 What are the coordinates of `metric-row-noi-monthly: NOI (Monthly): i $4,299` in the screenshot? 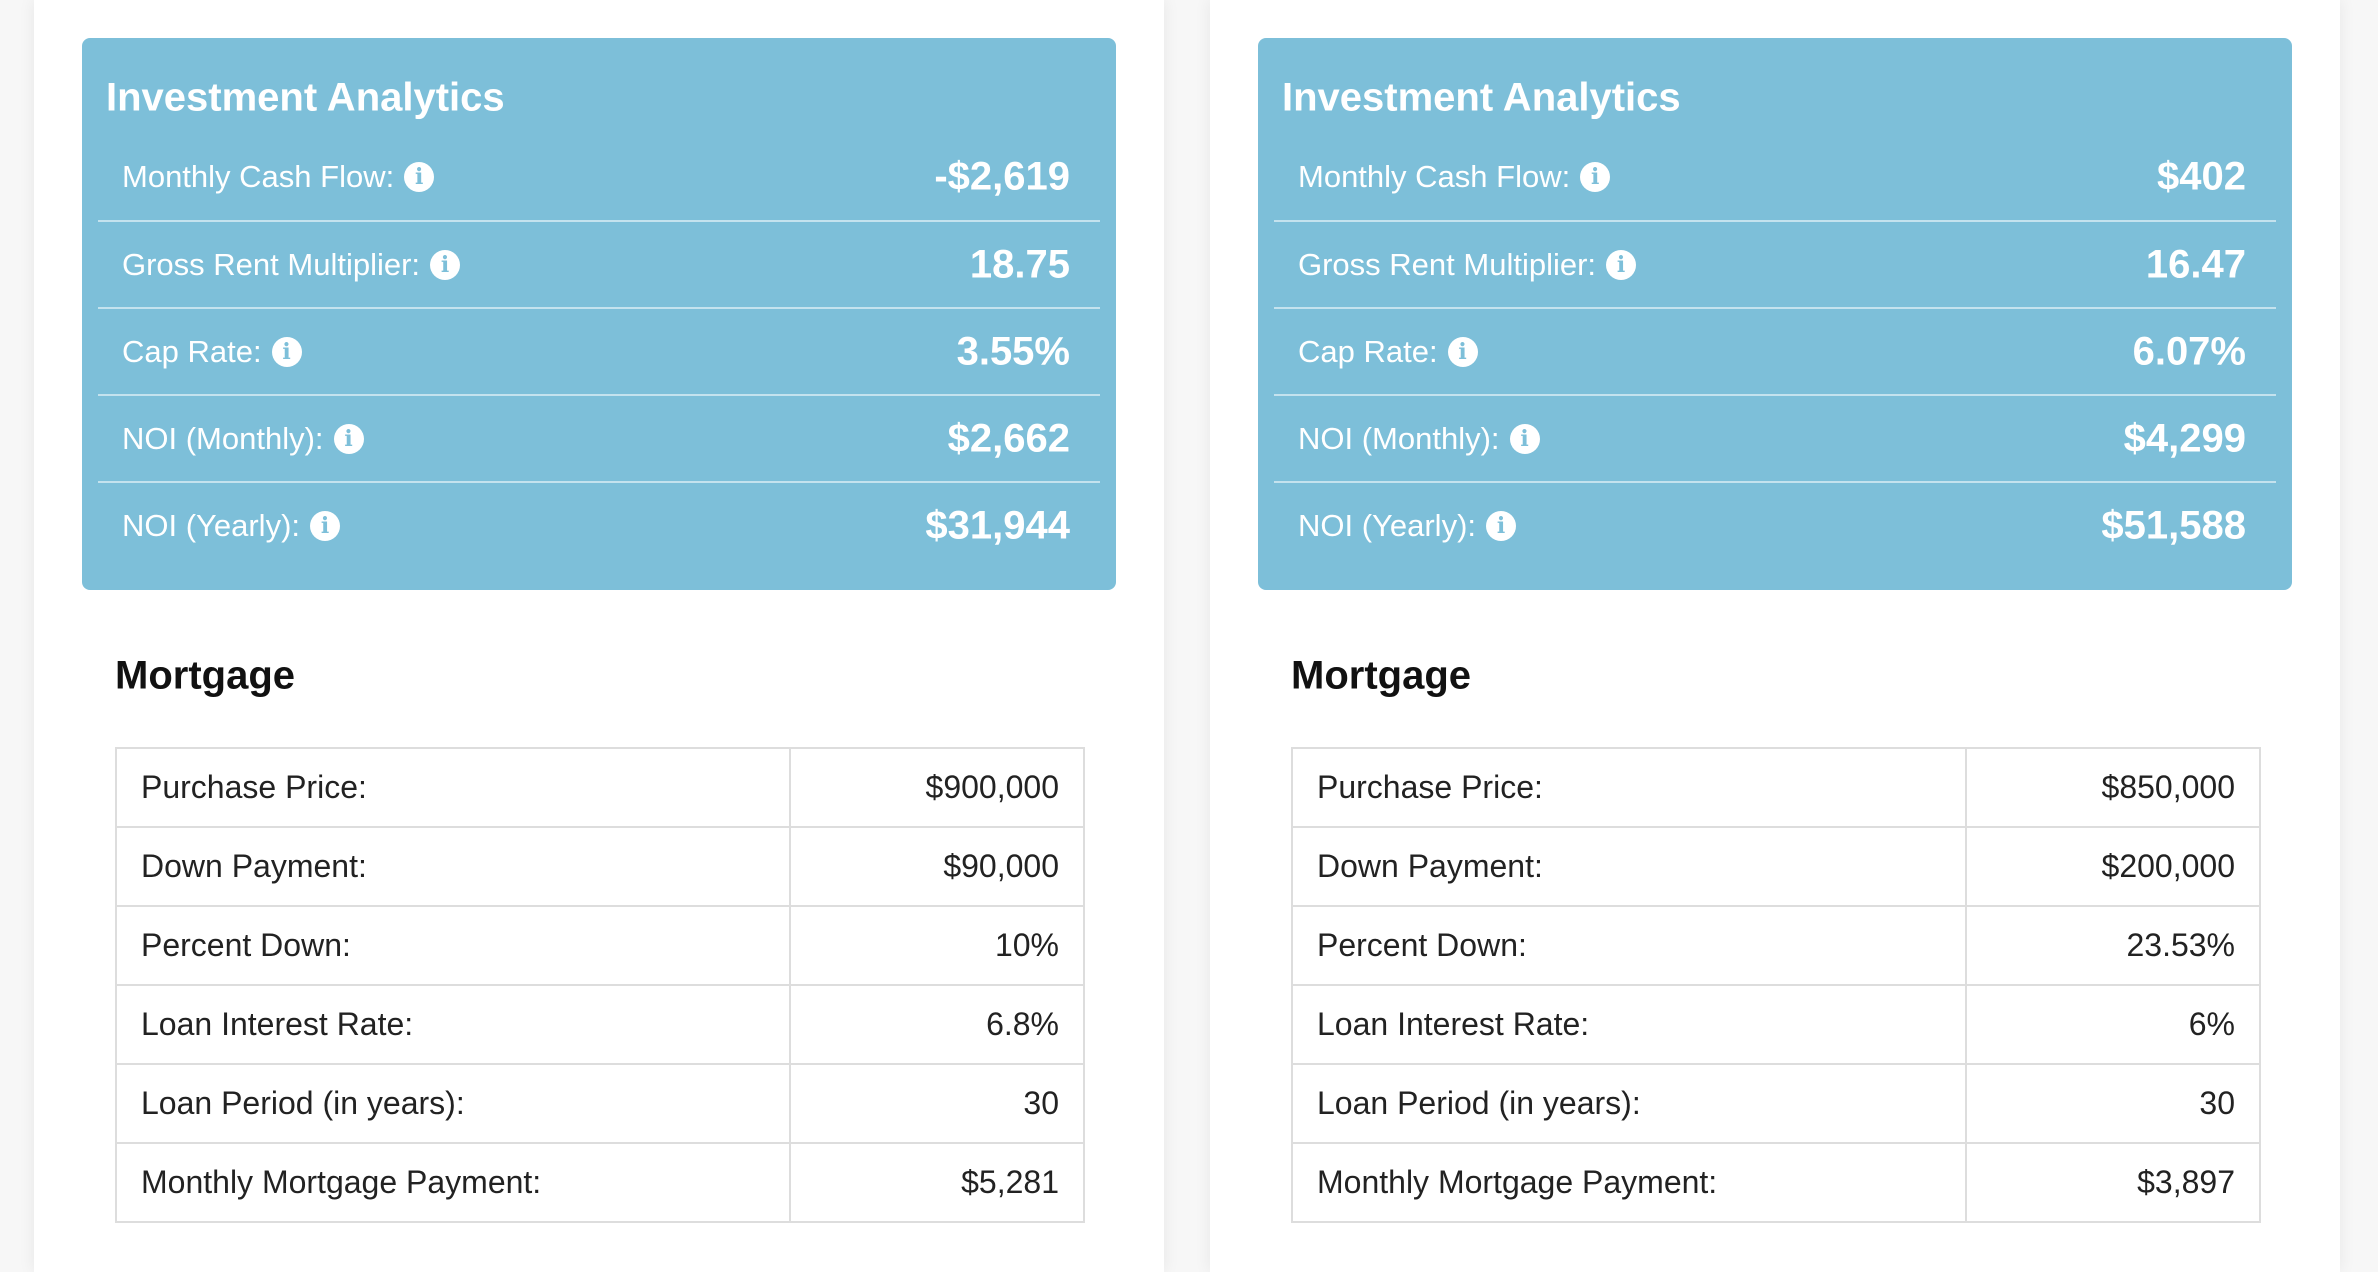 It's located at (1775, 437).